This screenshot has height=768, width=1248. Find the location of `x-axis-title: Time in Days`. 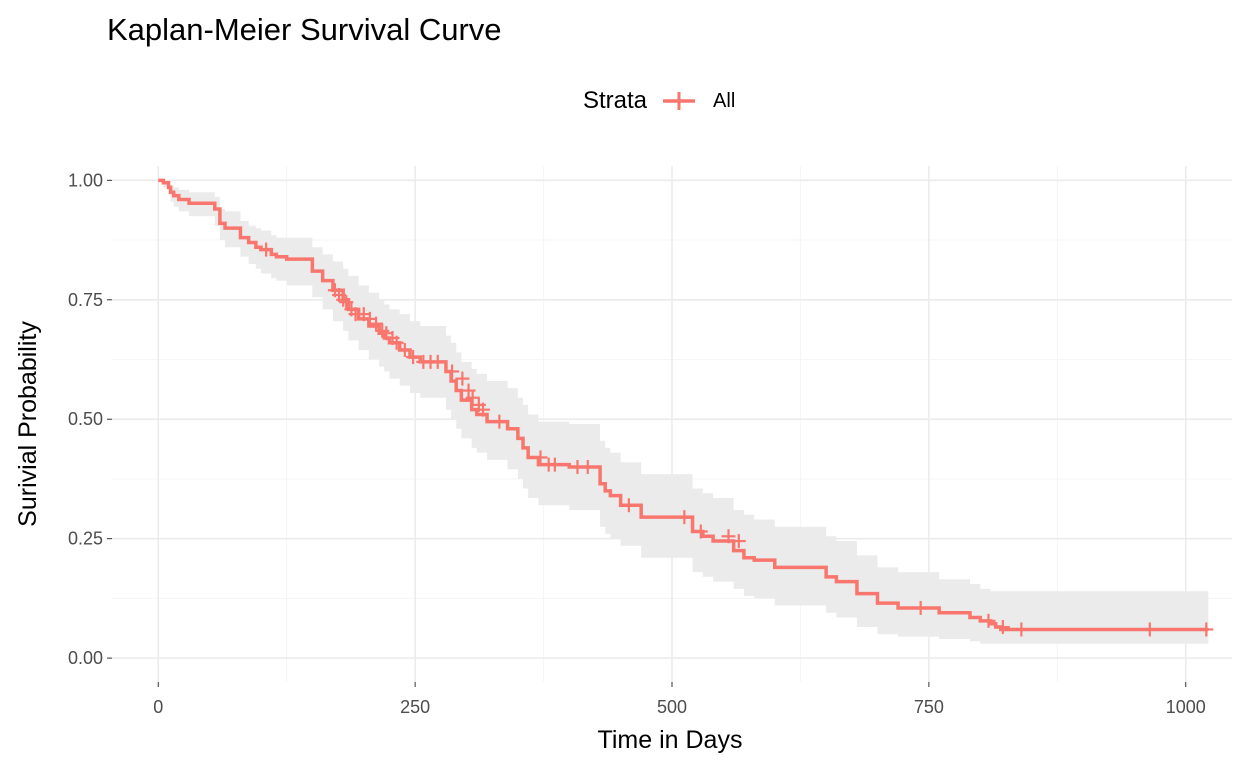

x-axis-title: Time in Days is located at coordinates (670, 740).